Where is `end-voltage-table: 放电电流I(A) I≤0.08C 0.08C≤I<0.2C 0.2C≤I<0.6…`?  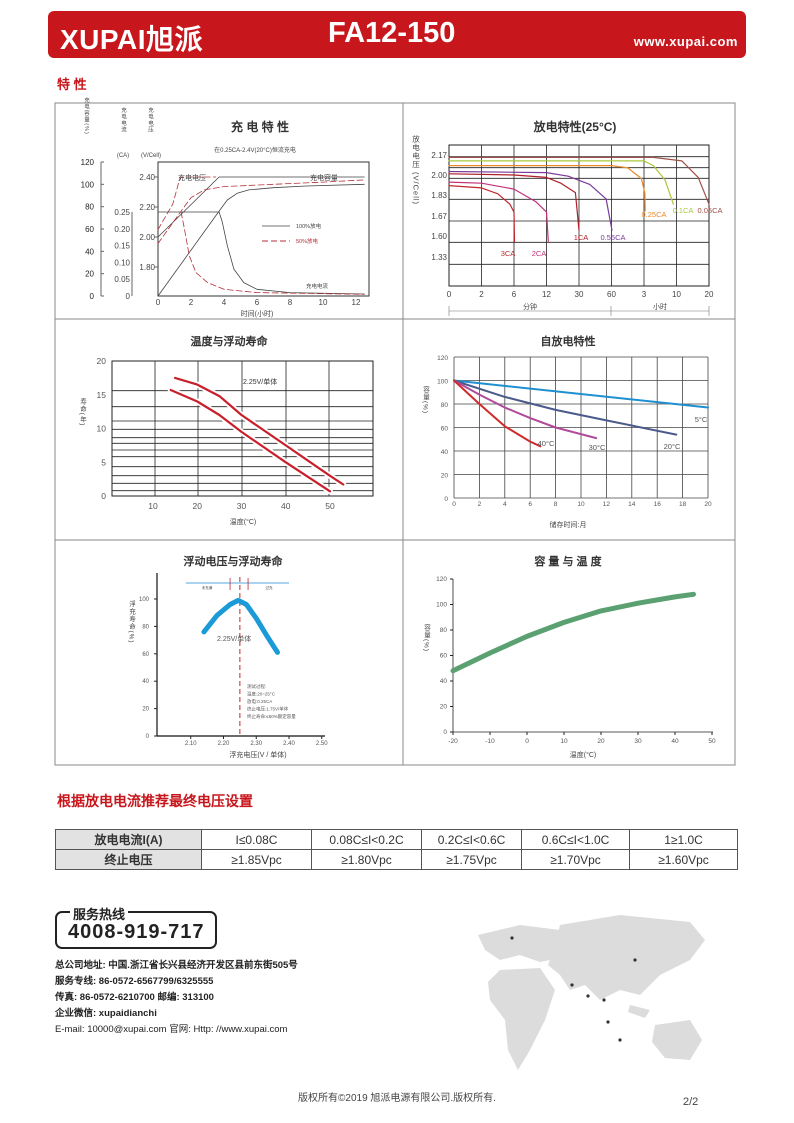 end-voltage-table: 放电电流I(A) I≤0.08C 0.08C≤I<0.2C 0.2C≤I<0.6… is located at coordinates (396, 849).